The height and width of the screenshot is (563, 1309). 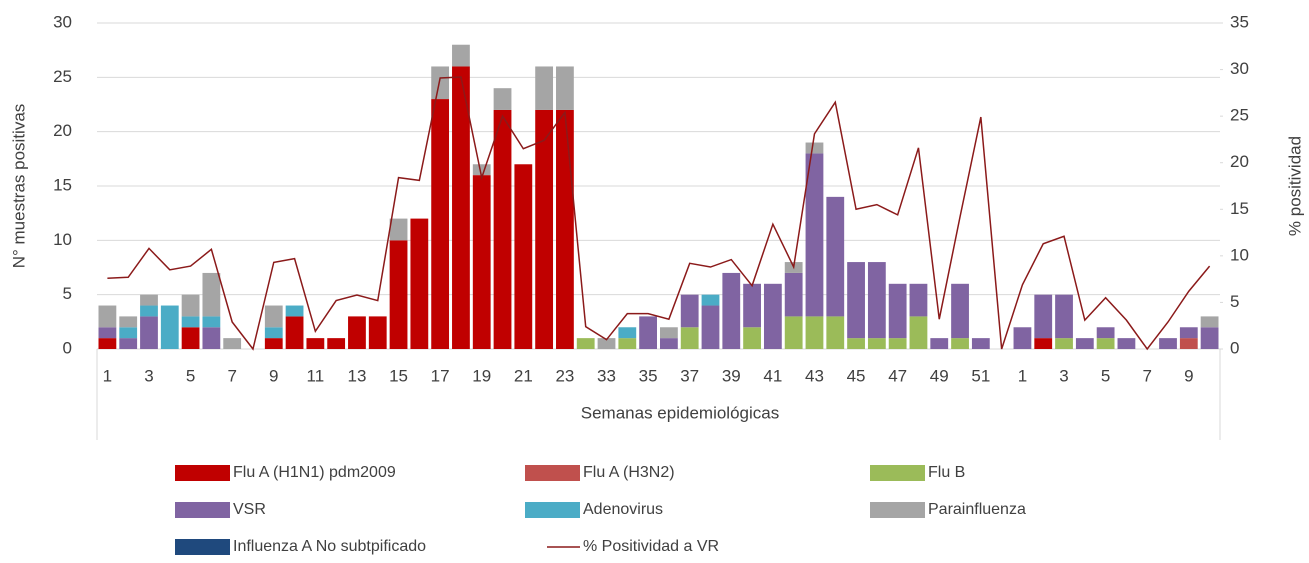 What do you see at coordinates (62, 76) in the screenshot?
I see `y-tick-label: 25` at bounding box center [62, 76].